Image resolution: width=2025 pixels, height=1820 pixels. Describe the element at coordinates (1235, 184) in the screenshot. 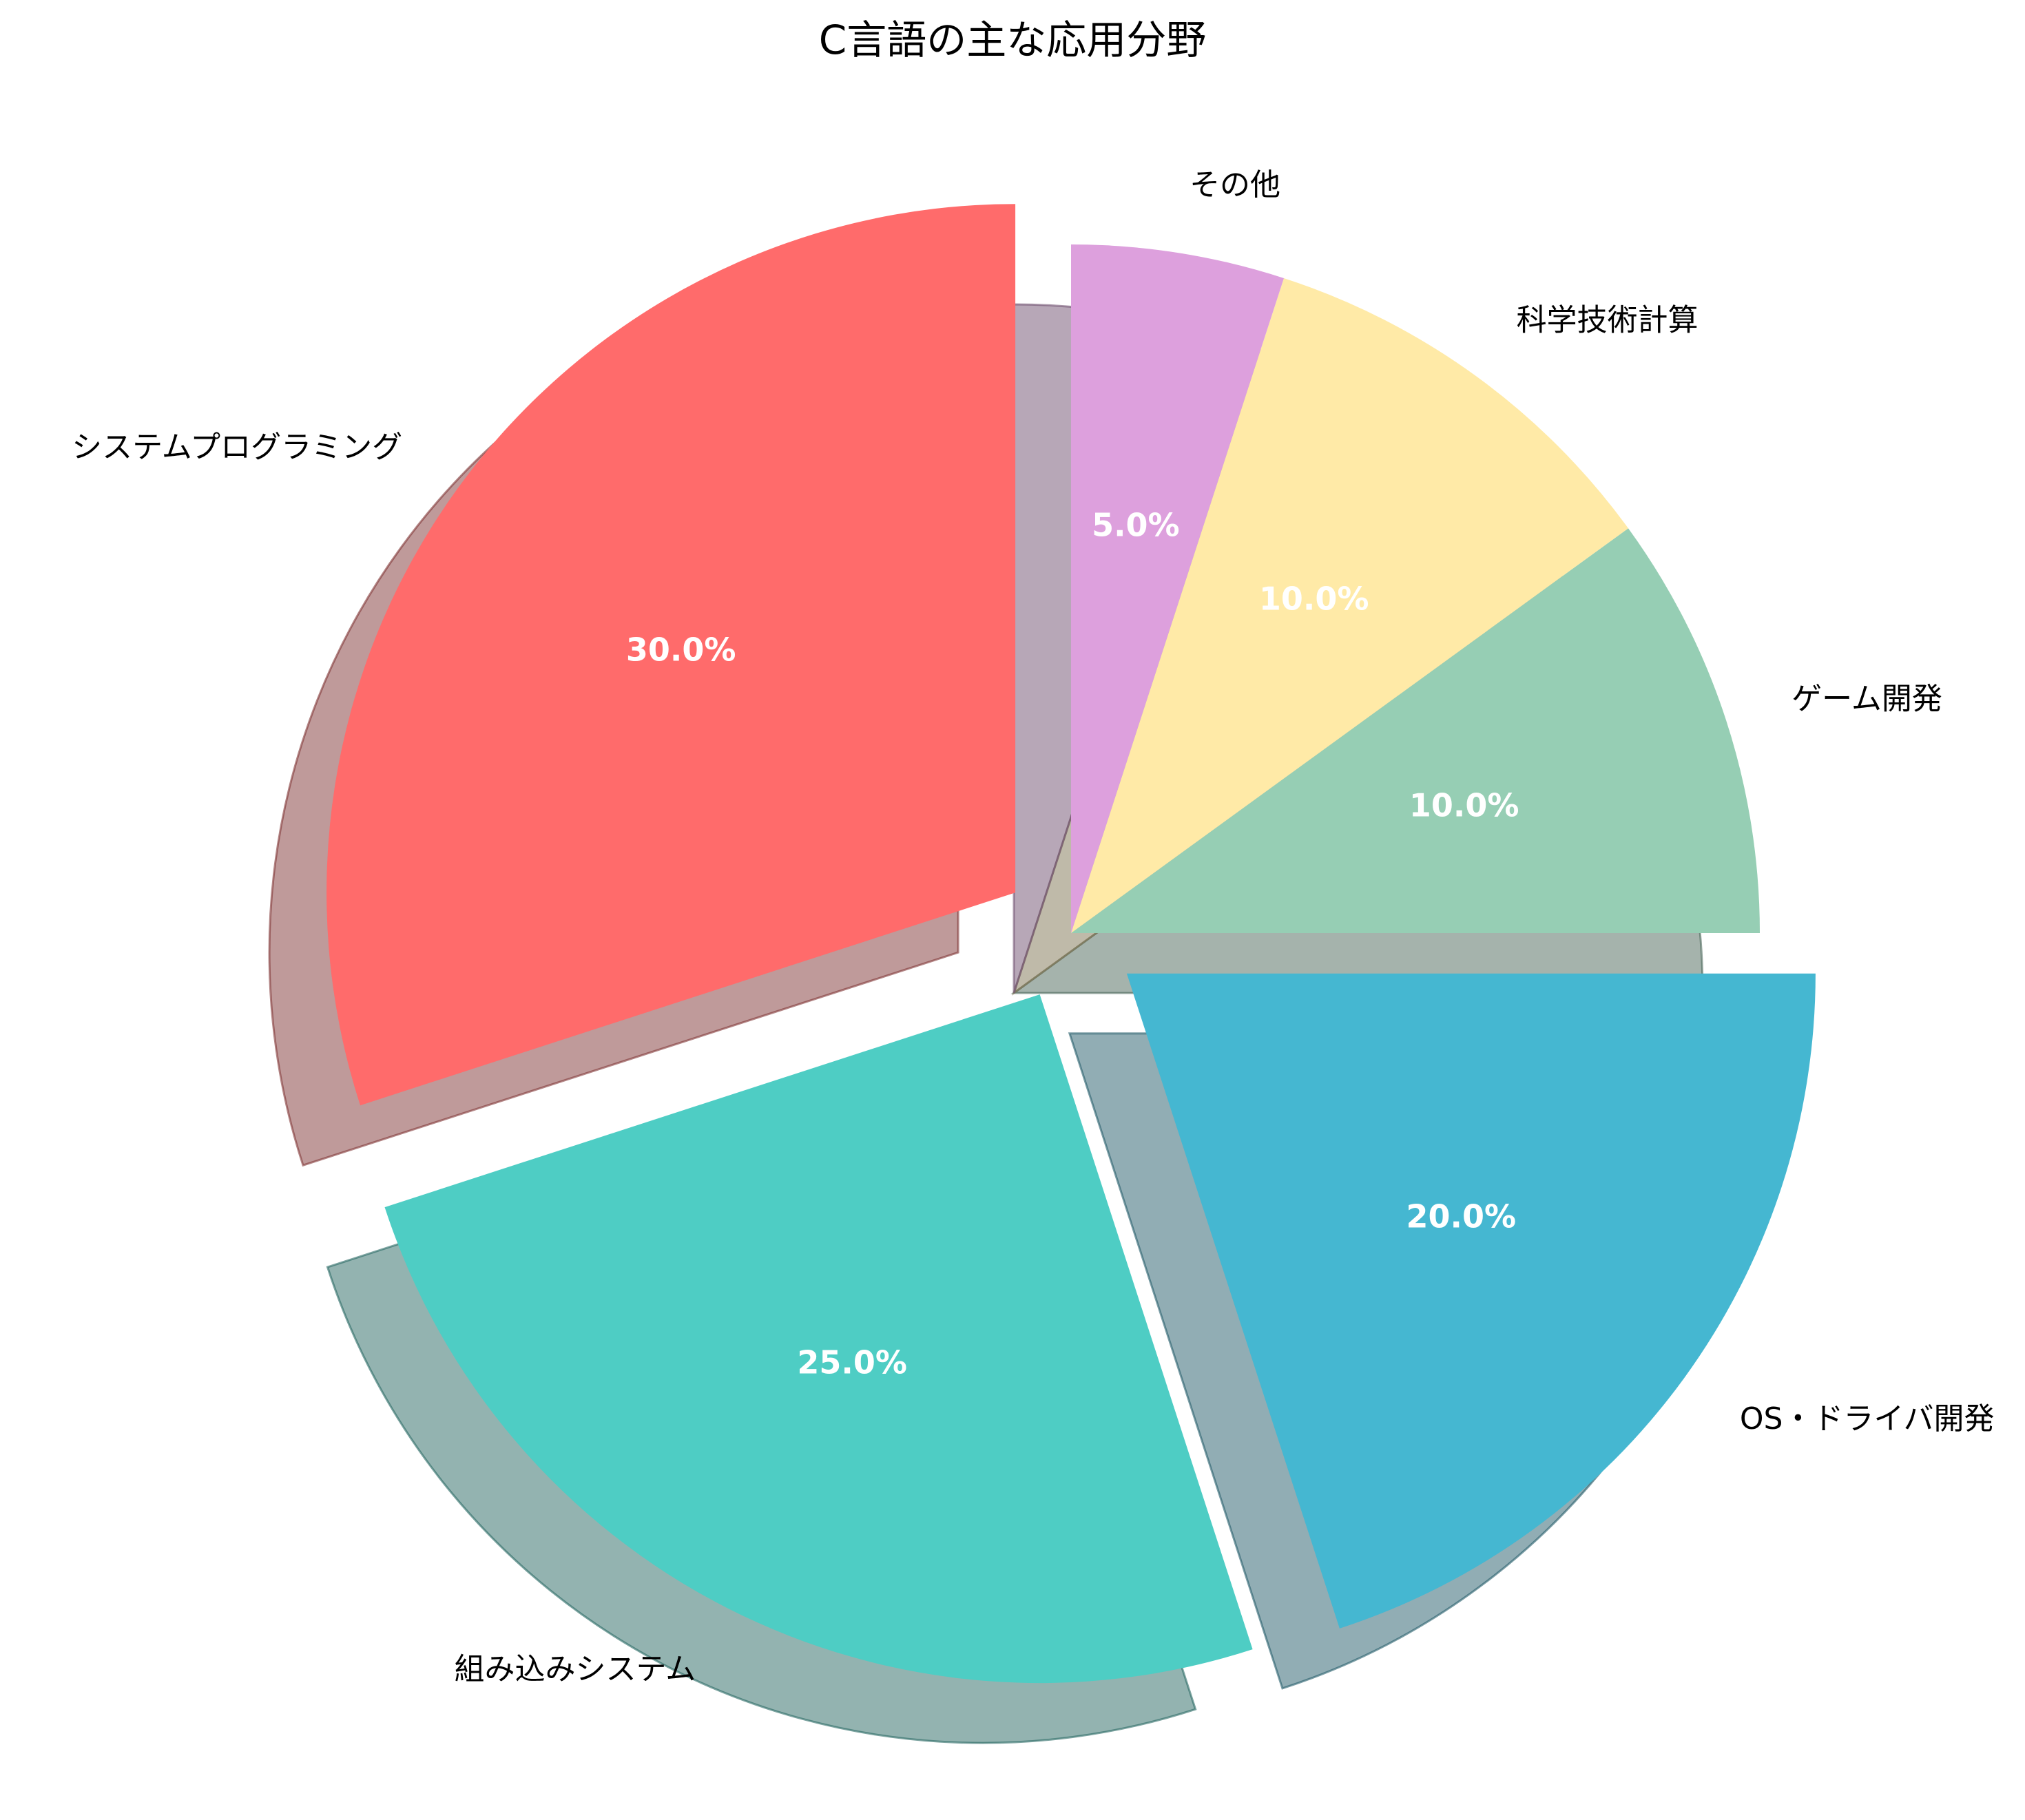

I see `category-label-5: その他` at that location.